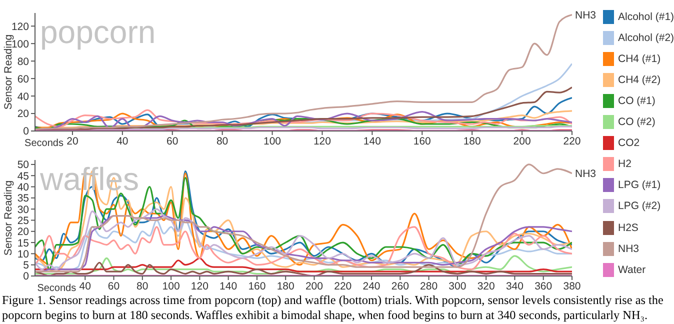 The height and width of the screenshot is (324, 674). Describe the element at coordinates (543, 286) in the screenshot. I see `x-tick-label: 360` at that location.